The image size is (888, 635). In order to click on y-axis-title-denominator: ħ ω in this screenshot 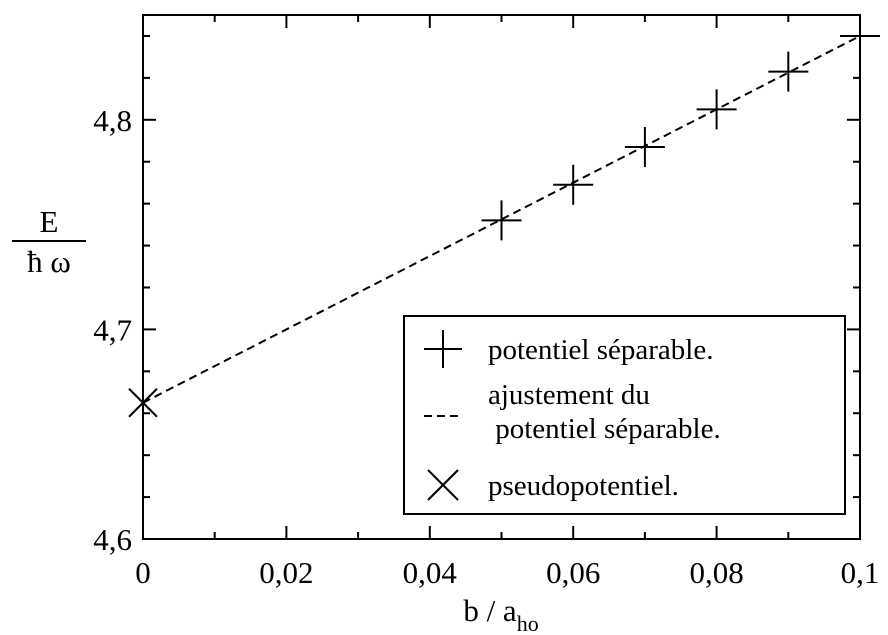, I will do `click(49, 261)`.